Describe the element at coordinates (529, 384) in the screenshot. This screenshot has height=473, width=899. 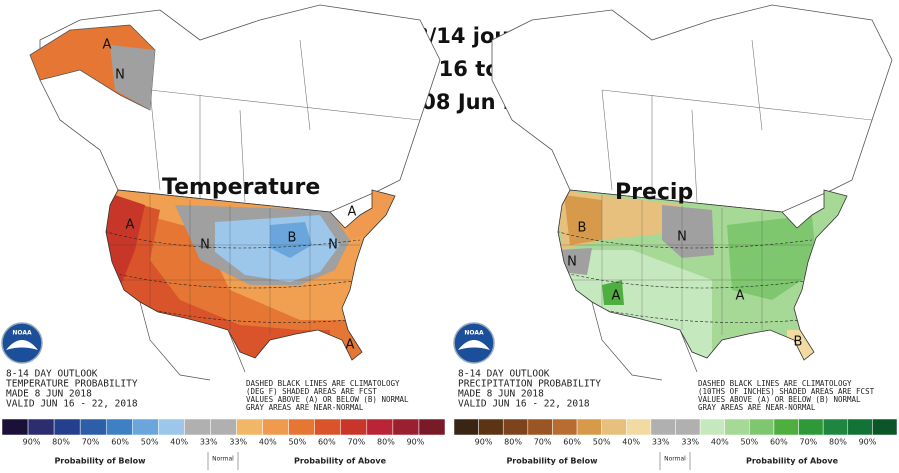
I see `outlook-text: PRECIPITATION PROBABILITY` at that location.